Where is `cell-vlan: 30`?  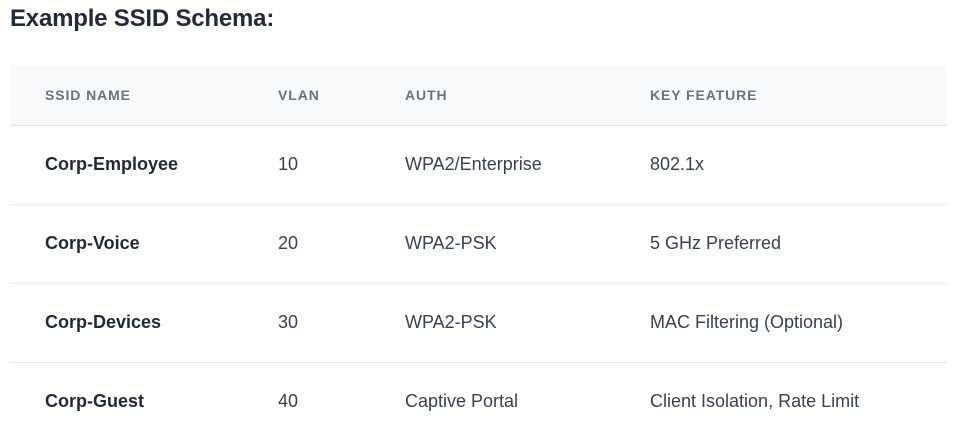 cell-vlan: 30 is located at coordinates (288, 322).